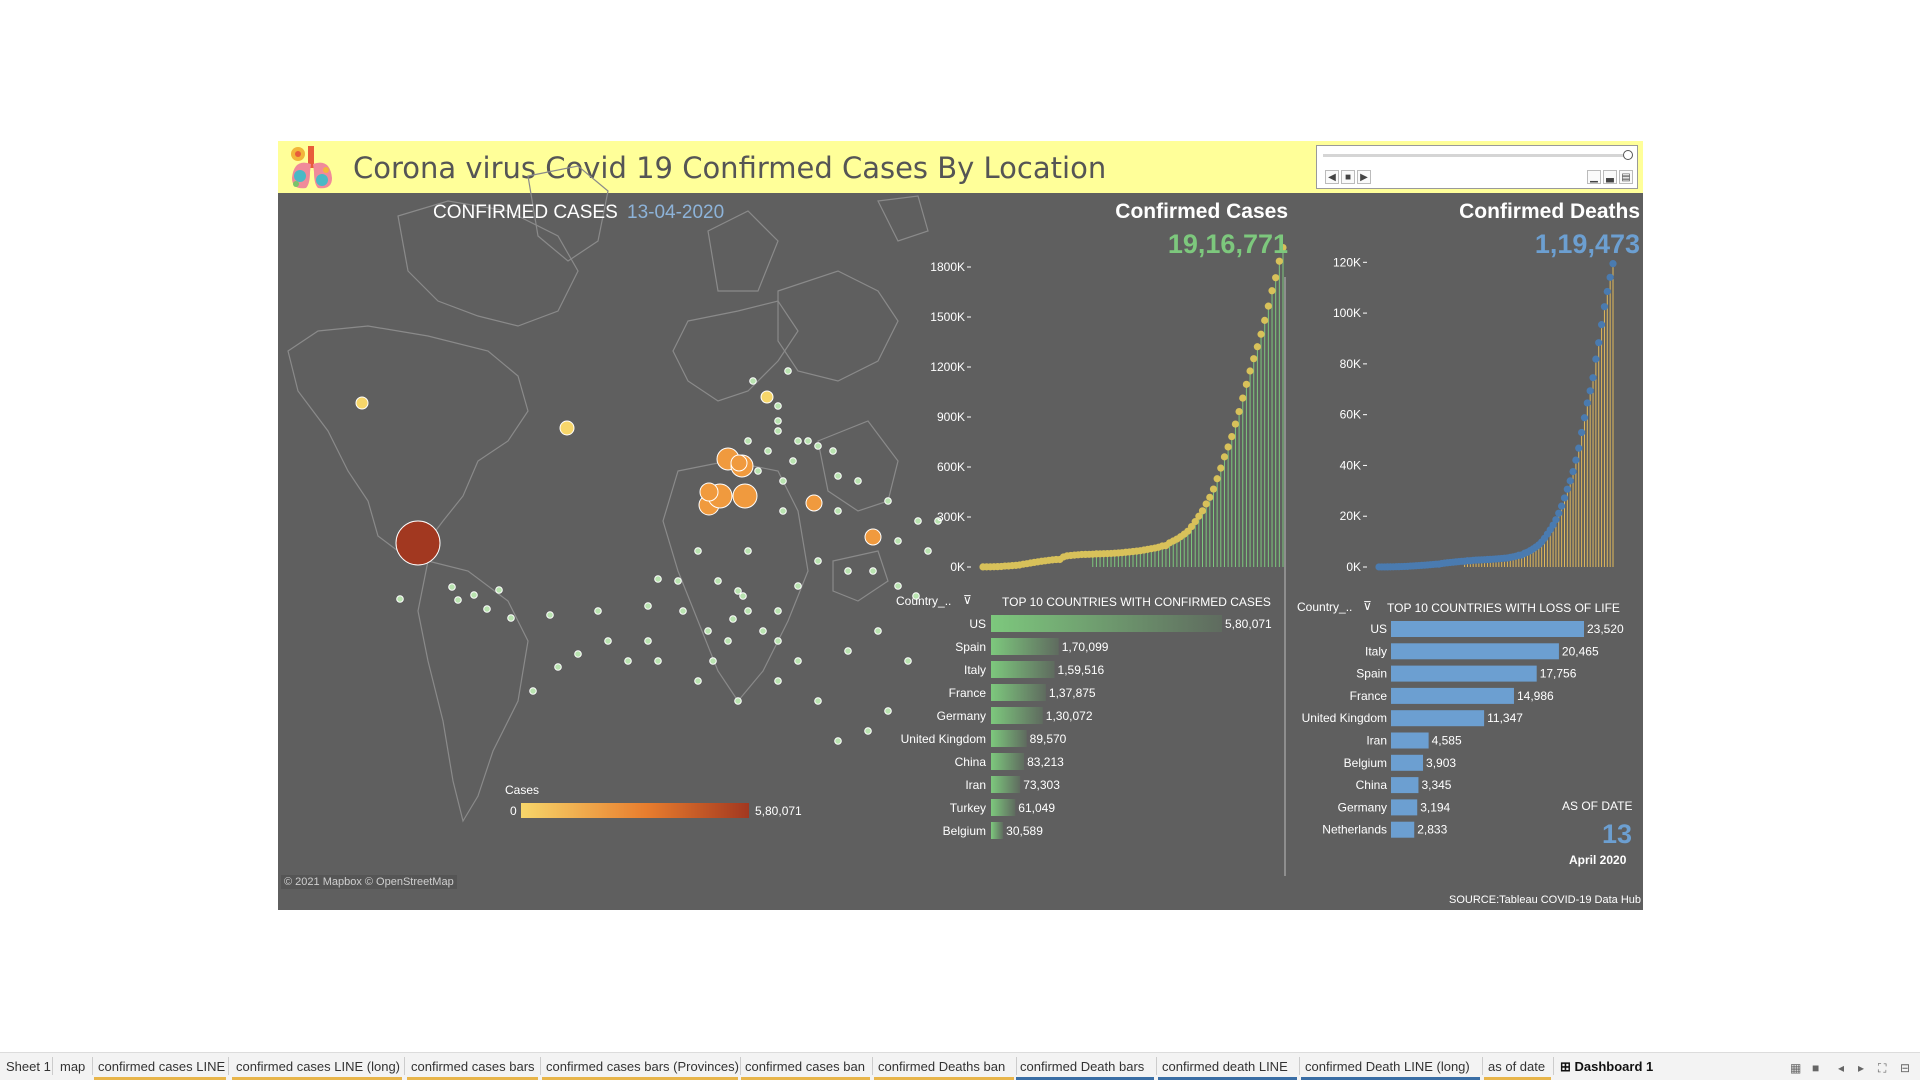 The image size is (1920, 1080). I want to click on sheet-tab: ⊞ Dashboard 1, so click(1607, 1066).